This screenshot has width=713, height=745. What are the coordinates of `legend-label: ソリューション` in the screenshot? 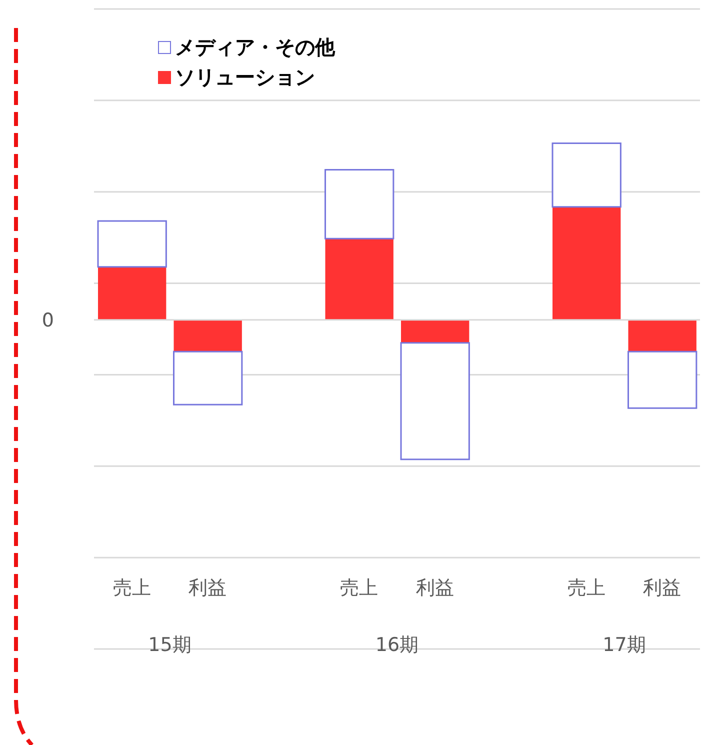 It's located at (245, 77).